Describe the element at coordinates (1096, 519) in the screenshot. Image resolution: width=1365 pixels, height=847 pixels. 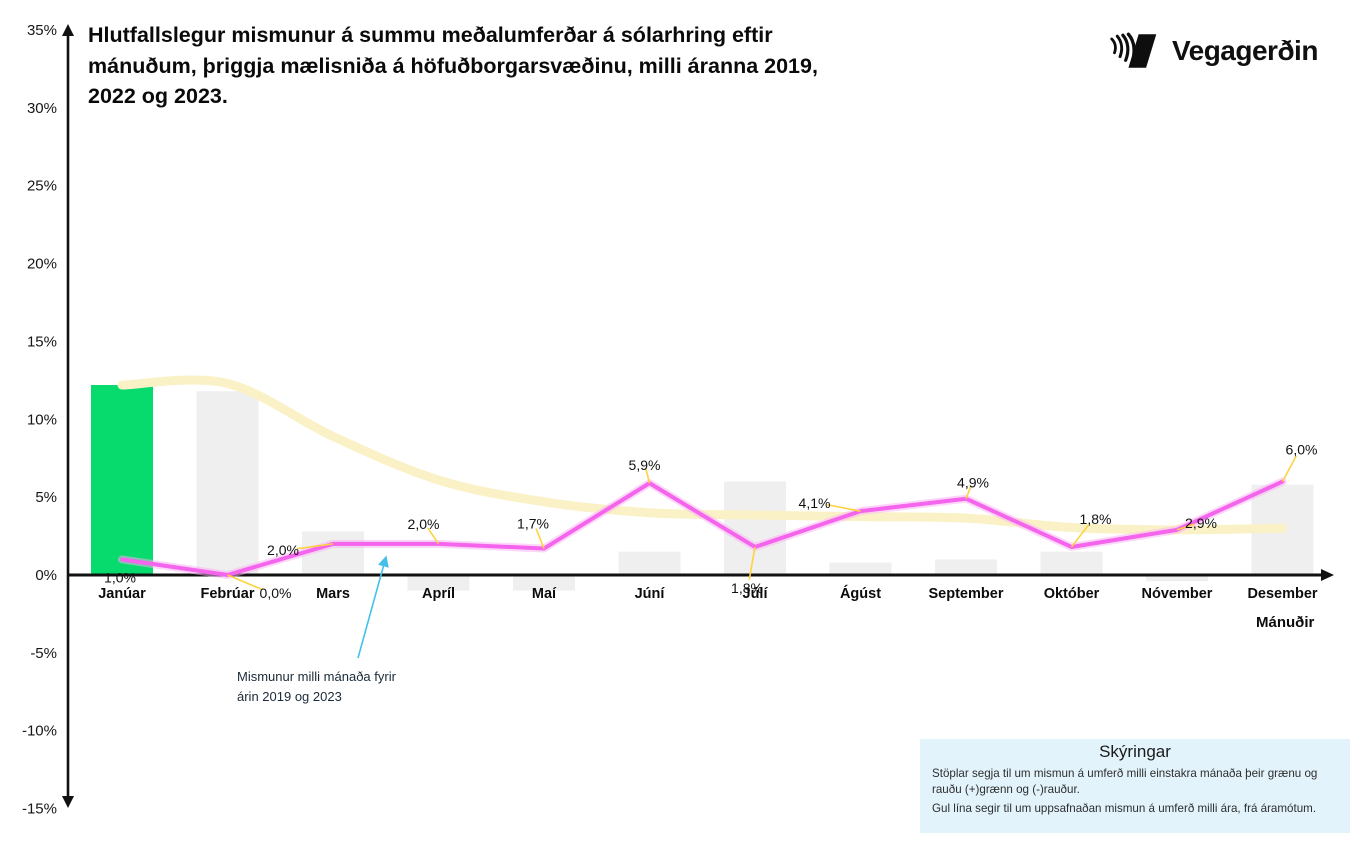
I see `data-label-Október: 1,8%` at that location.